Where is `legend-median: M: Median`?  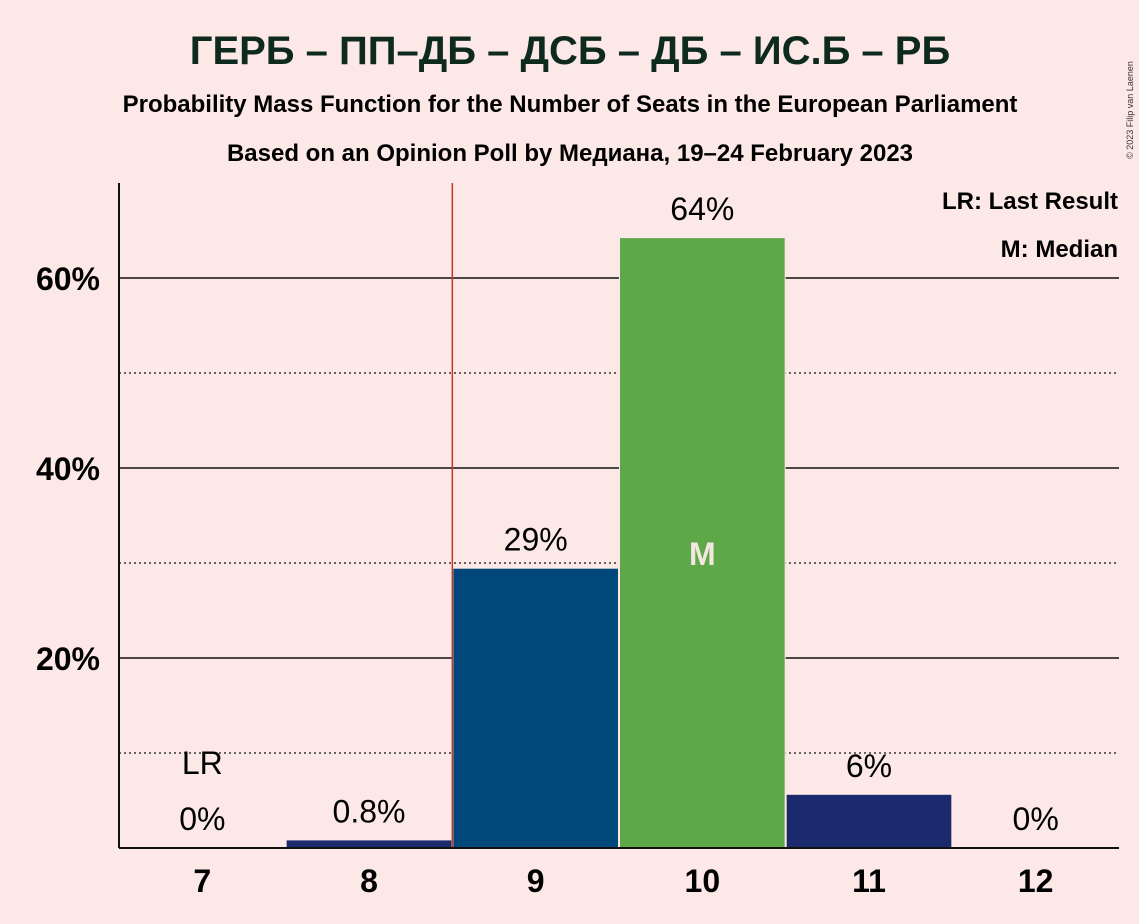 legend-median: M: Median is located at coordinates (1059, 249).